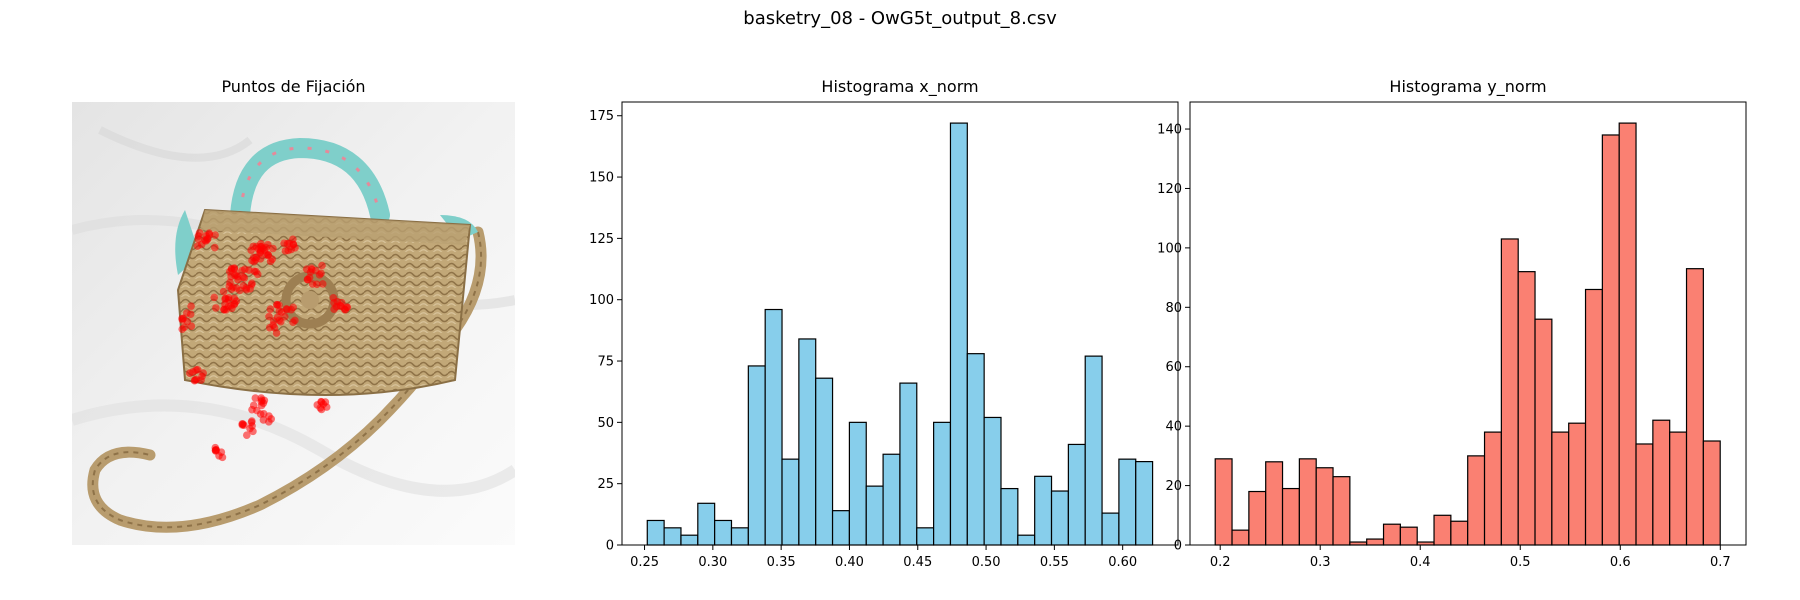 This screenshot has width=1800, height=600. What do you see at coordinates (605, 178) in the screenshot?
I see `histogram-x-ytick: 150` at bounding box center [605, 178].